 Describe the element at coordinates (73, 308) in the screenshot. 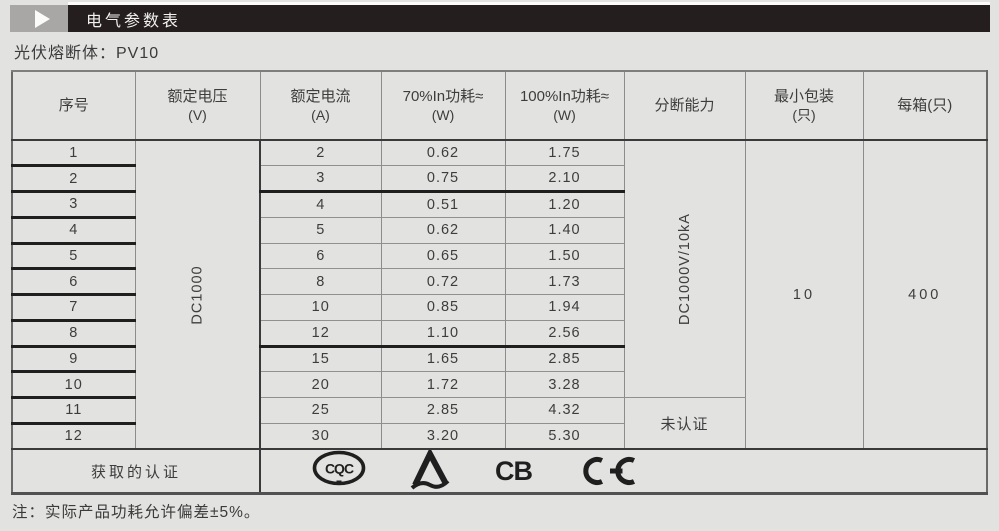

I see `serial-cell: 7` at that location.